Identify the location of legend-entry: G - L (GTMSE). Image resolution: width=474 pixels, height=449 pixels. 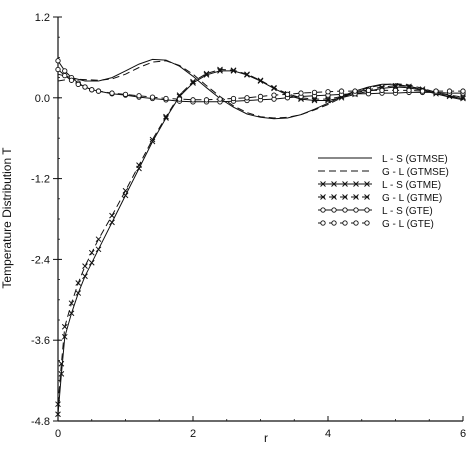
(383, 172).